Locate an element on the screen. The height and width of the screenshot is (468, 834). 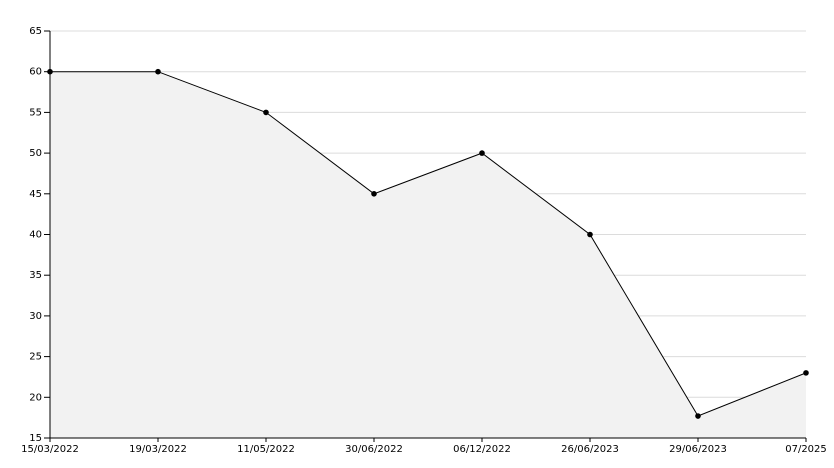
x-tick-label: 26/06/2023 is located at coordinates (590, 449).